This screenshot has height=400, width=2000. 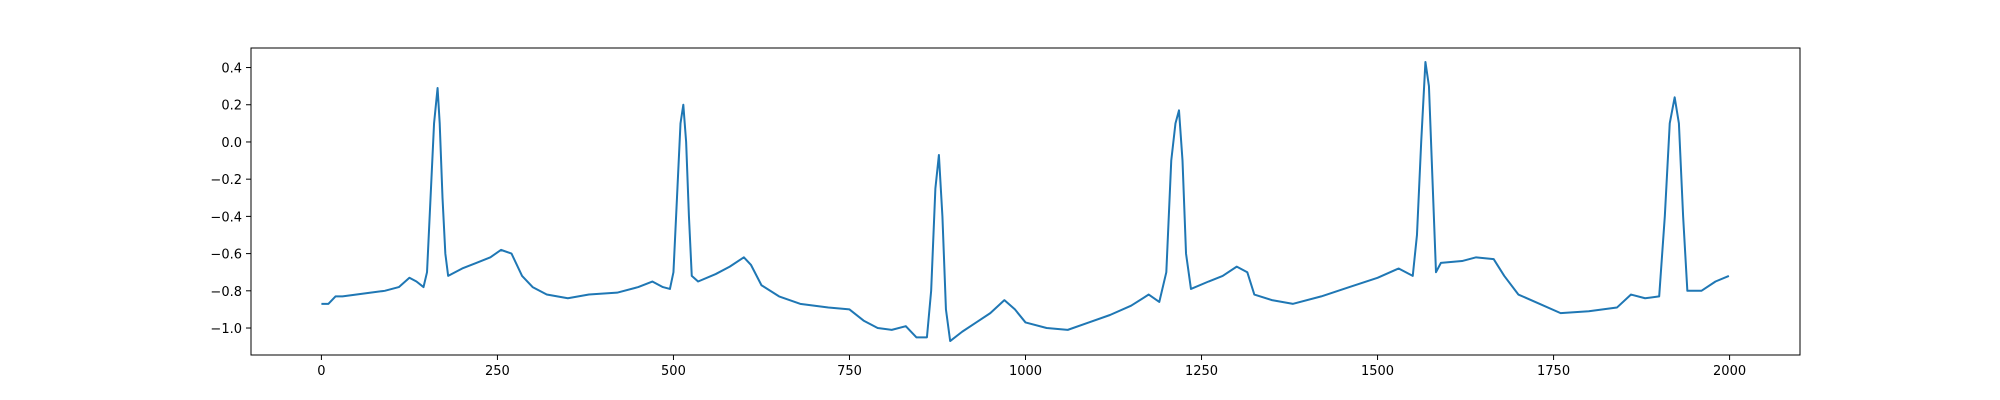 What do you see at coordinates (226, 255) in the screenshot?
I see `y-tick-label: −0.6` at bounding box center [226, 255].